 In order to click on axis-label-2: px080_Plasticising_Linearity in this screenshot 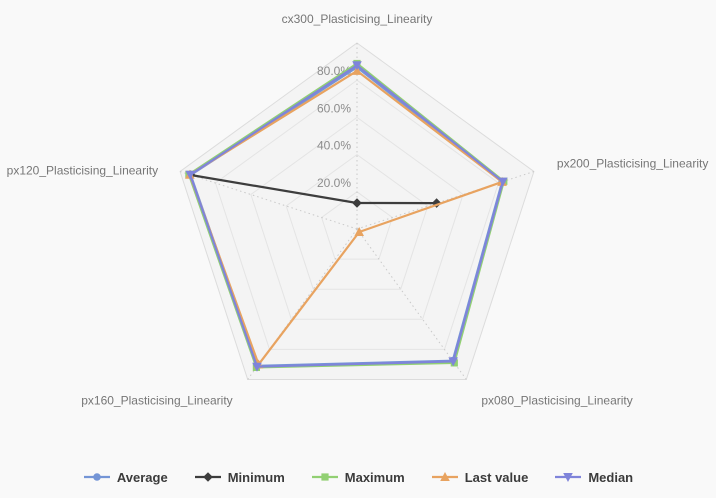, I will do `click(556, 400)`.